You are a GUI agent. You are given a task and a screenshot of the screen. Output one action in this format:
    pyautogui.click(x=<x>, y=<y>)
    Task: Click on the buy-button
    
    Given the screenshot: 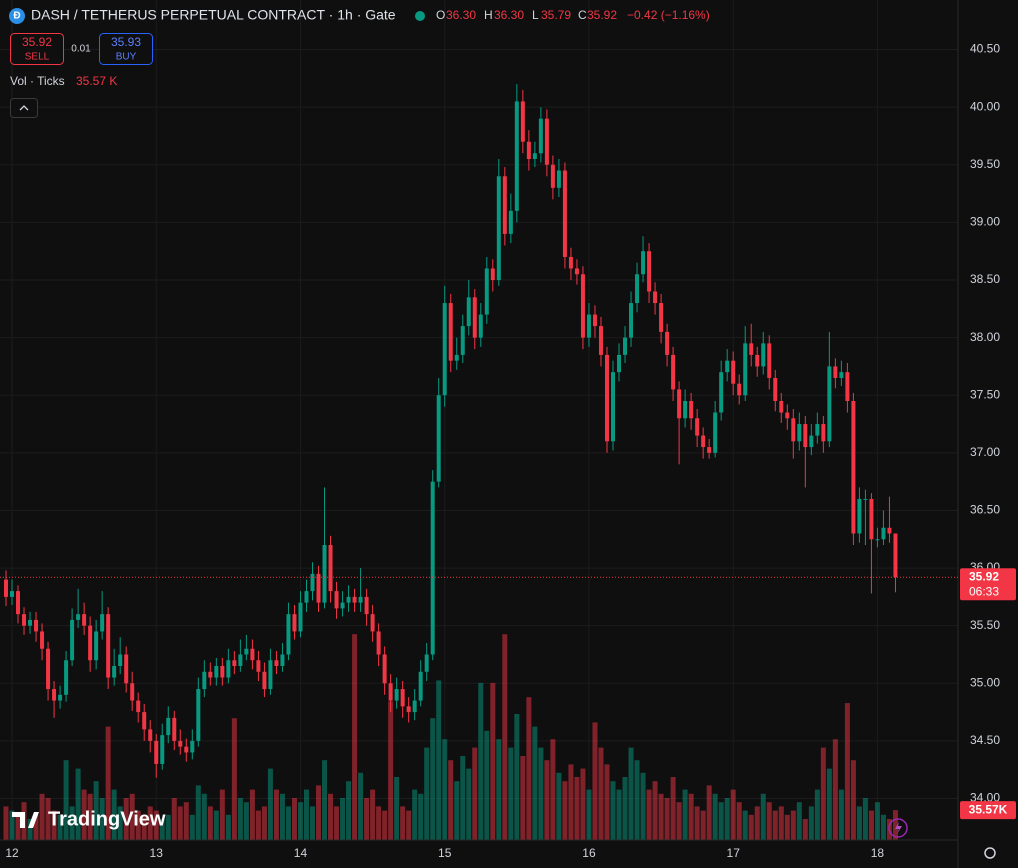 What is the action you would take?
    pyautogui.click(x=126, y=49)
    